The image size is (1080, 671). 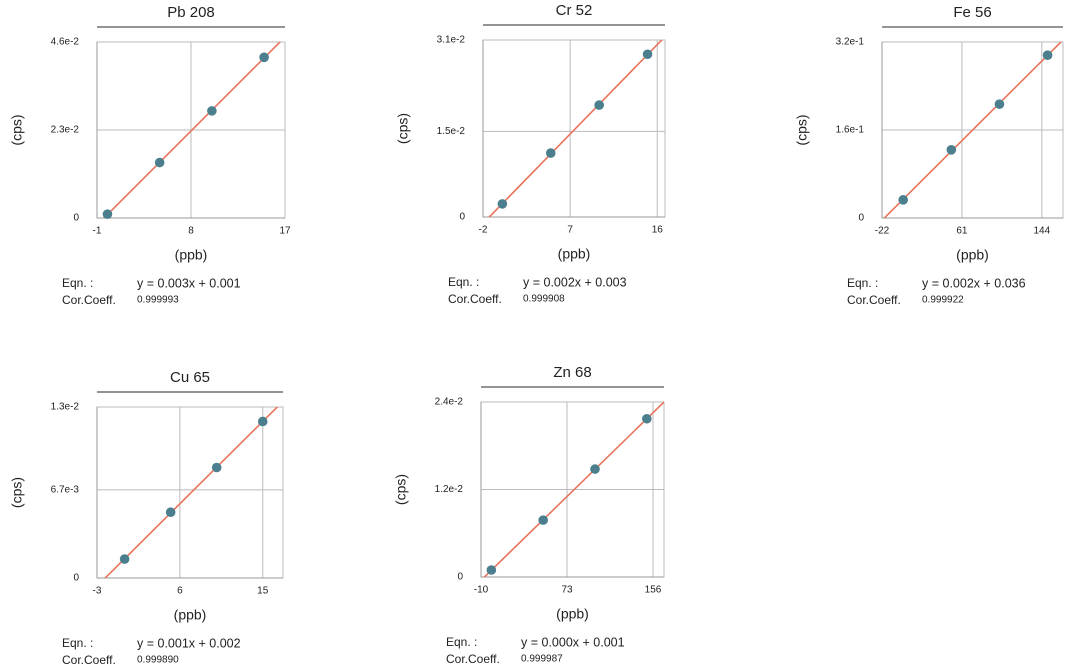 I want to click on x-tick-label: 61, so click(x=962, y=231).